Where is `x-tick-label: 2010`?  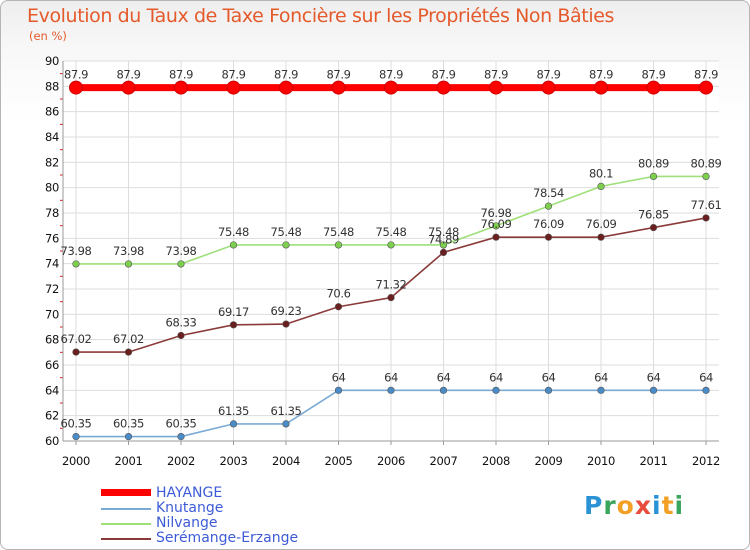
x-tick-label: 2010 is located at coordinates (601, 461).